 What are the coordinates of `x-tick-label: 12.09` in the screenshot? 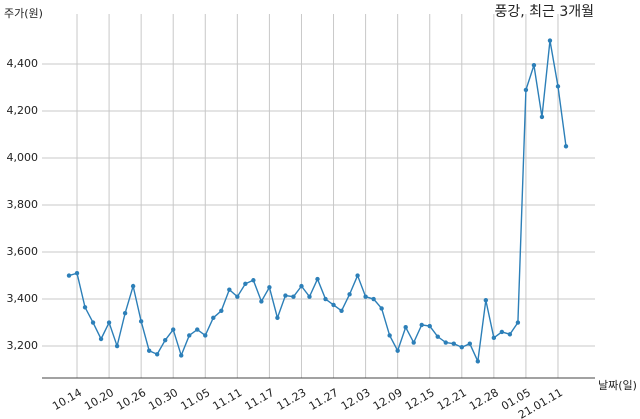 It's located at (388, 399).